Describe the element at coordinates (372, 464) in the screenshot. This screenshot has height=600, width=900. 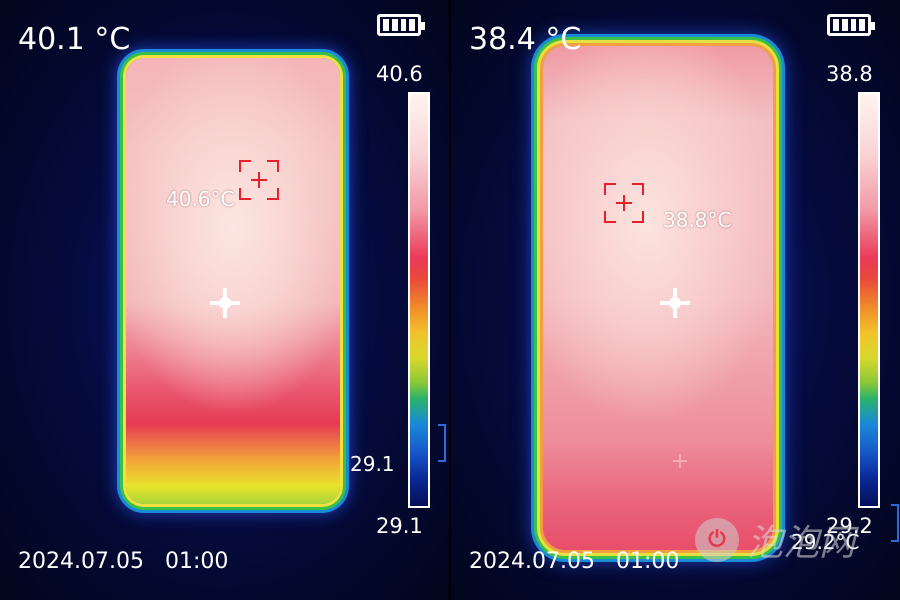
I see `range-marker-value: 29.1` at that location.